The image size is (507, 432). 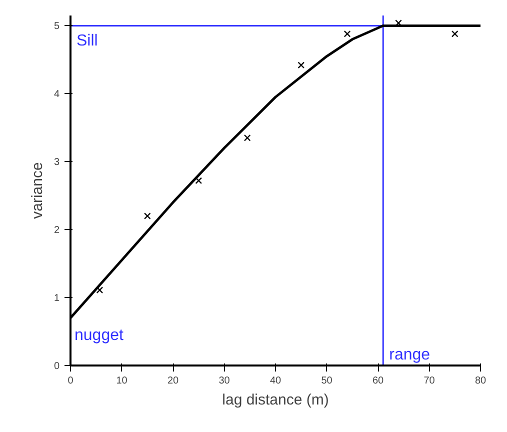 I want to click on x-tick-label: 40, so click(x=276, y=381).